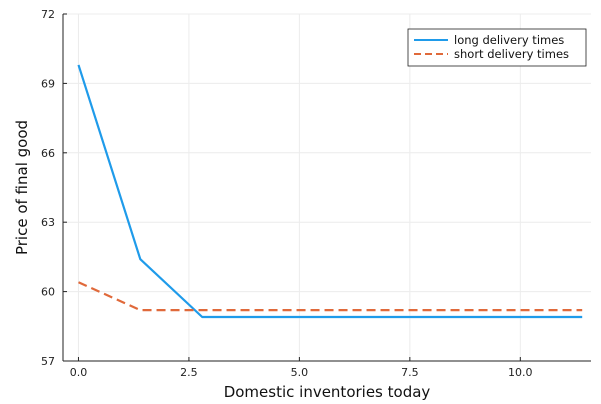  Describe the element at coordinates (520, 372) in the screenshot. I see `x-tick-label: 10.0` at that location.